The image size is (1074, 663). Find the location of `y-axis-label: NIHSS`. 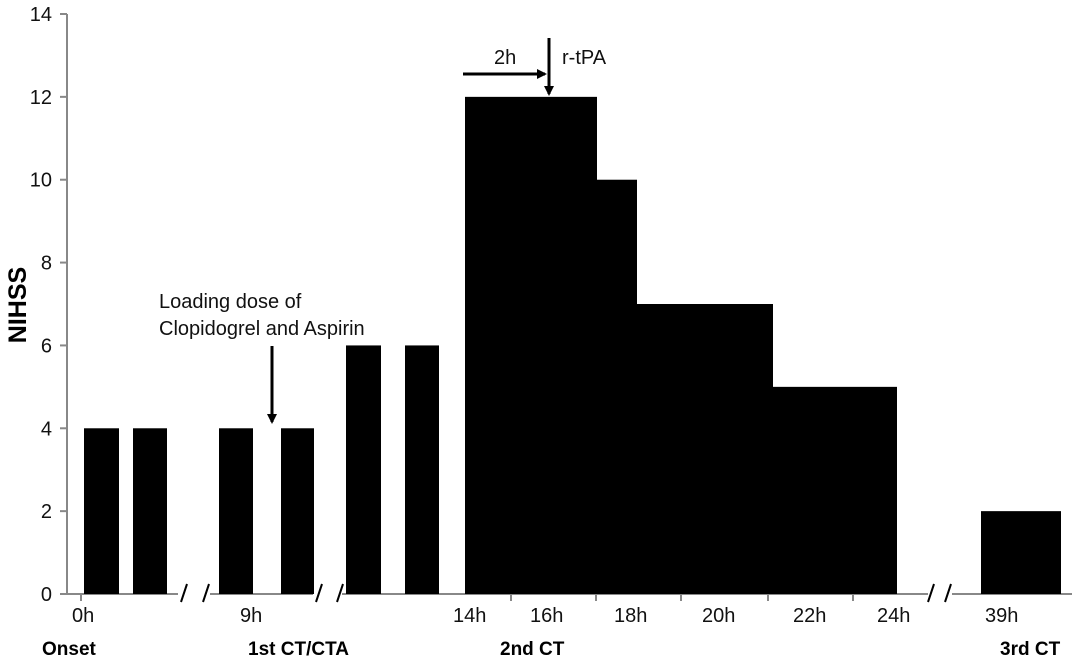

y-axis-label: NIHSS is located at coordinates (18, 305).